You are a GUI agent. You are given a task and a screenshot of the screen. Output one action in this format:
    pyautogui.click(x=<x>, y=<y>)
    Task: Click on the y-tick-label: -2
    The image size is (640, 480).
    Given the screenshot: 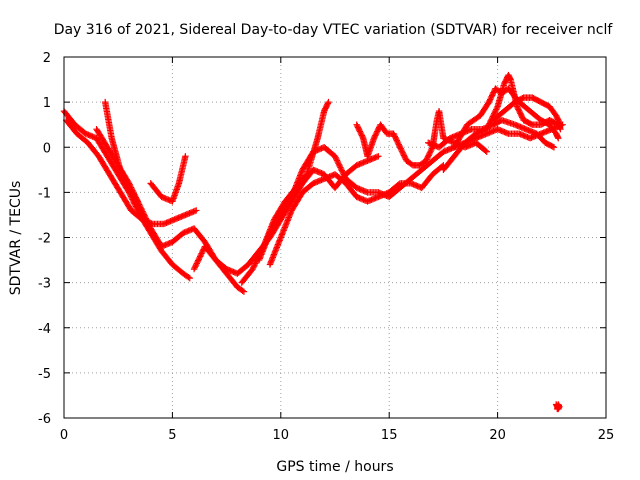 What is the action you would take?
    pyautogui.click(x=44, y=239)
    